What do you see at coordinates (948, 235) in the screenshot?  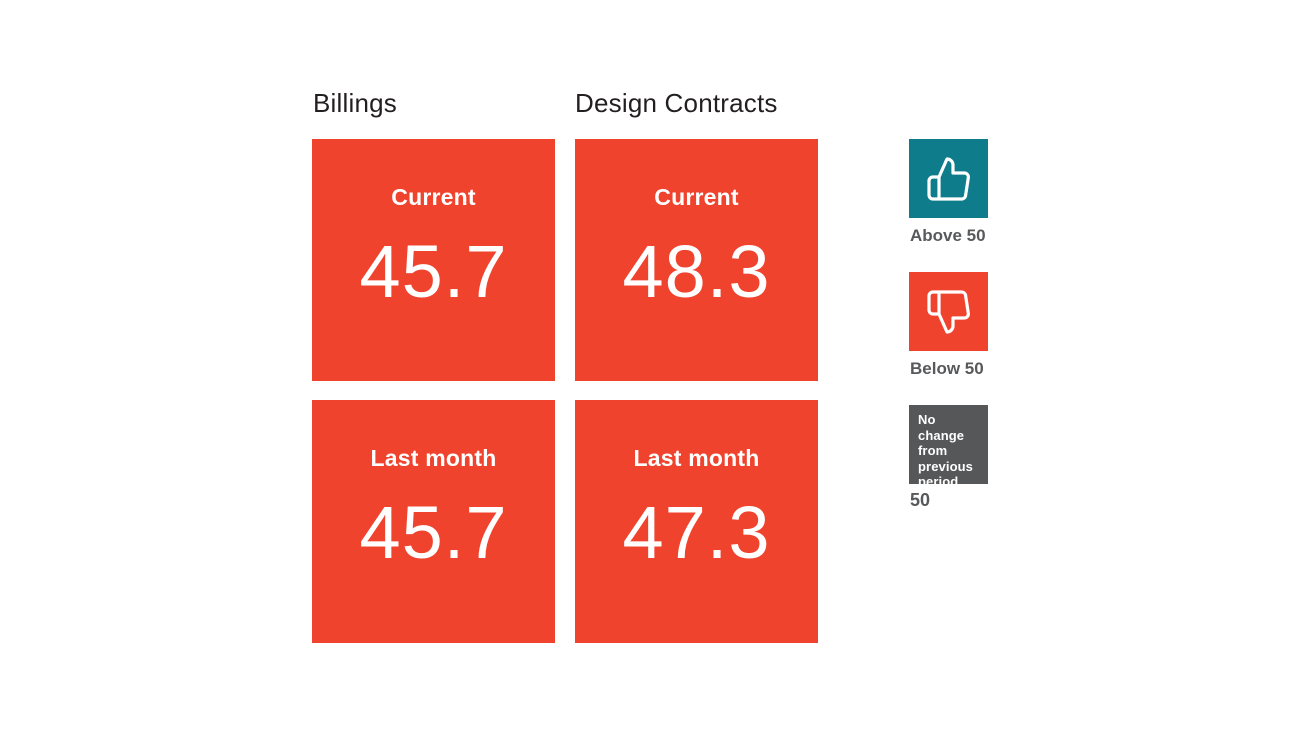 I see `legend-label-above-50: Above 50` at bounding box center [948, 235].